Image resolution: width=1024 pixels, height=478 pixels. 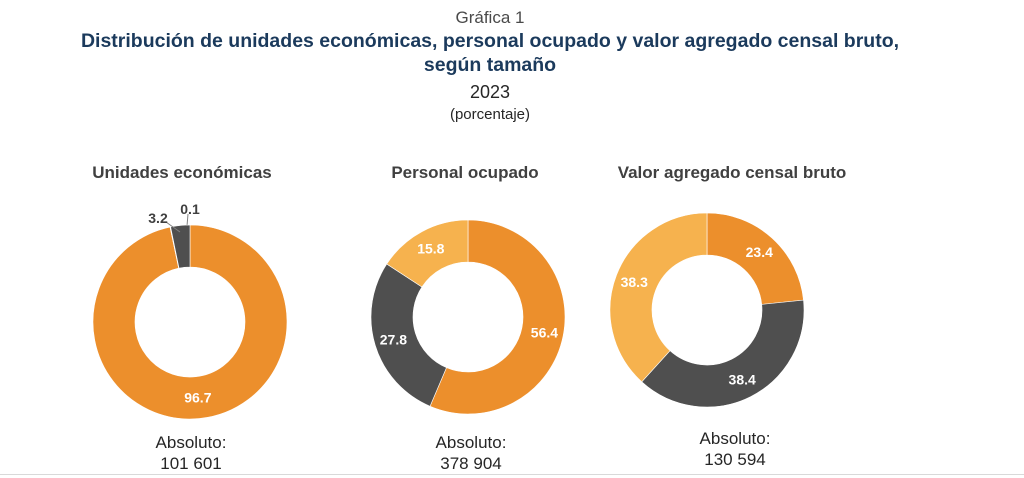 What do you see at coordinates (759, 252) in the screenshot?
I see `slice-value-label: 23.4` at bounding box center [759, 252].